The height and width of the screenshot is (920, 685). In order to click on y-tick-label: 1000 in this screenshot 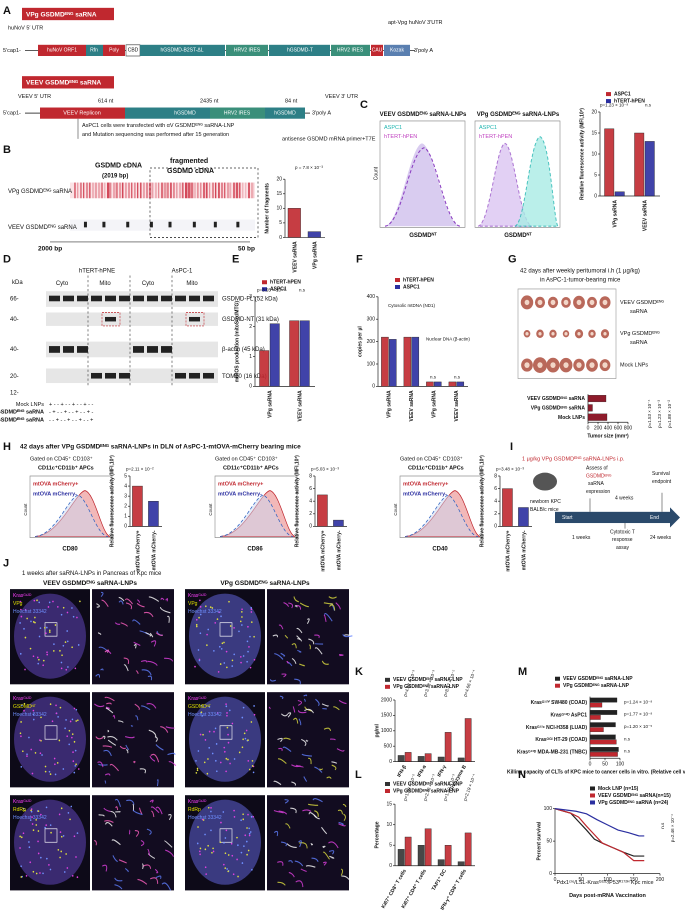, I will do `click(386, 731)`.